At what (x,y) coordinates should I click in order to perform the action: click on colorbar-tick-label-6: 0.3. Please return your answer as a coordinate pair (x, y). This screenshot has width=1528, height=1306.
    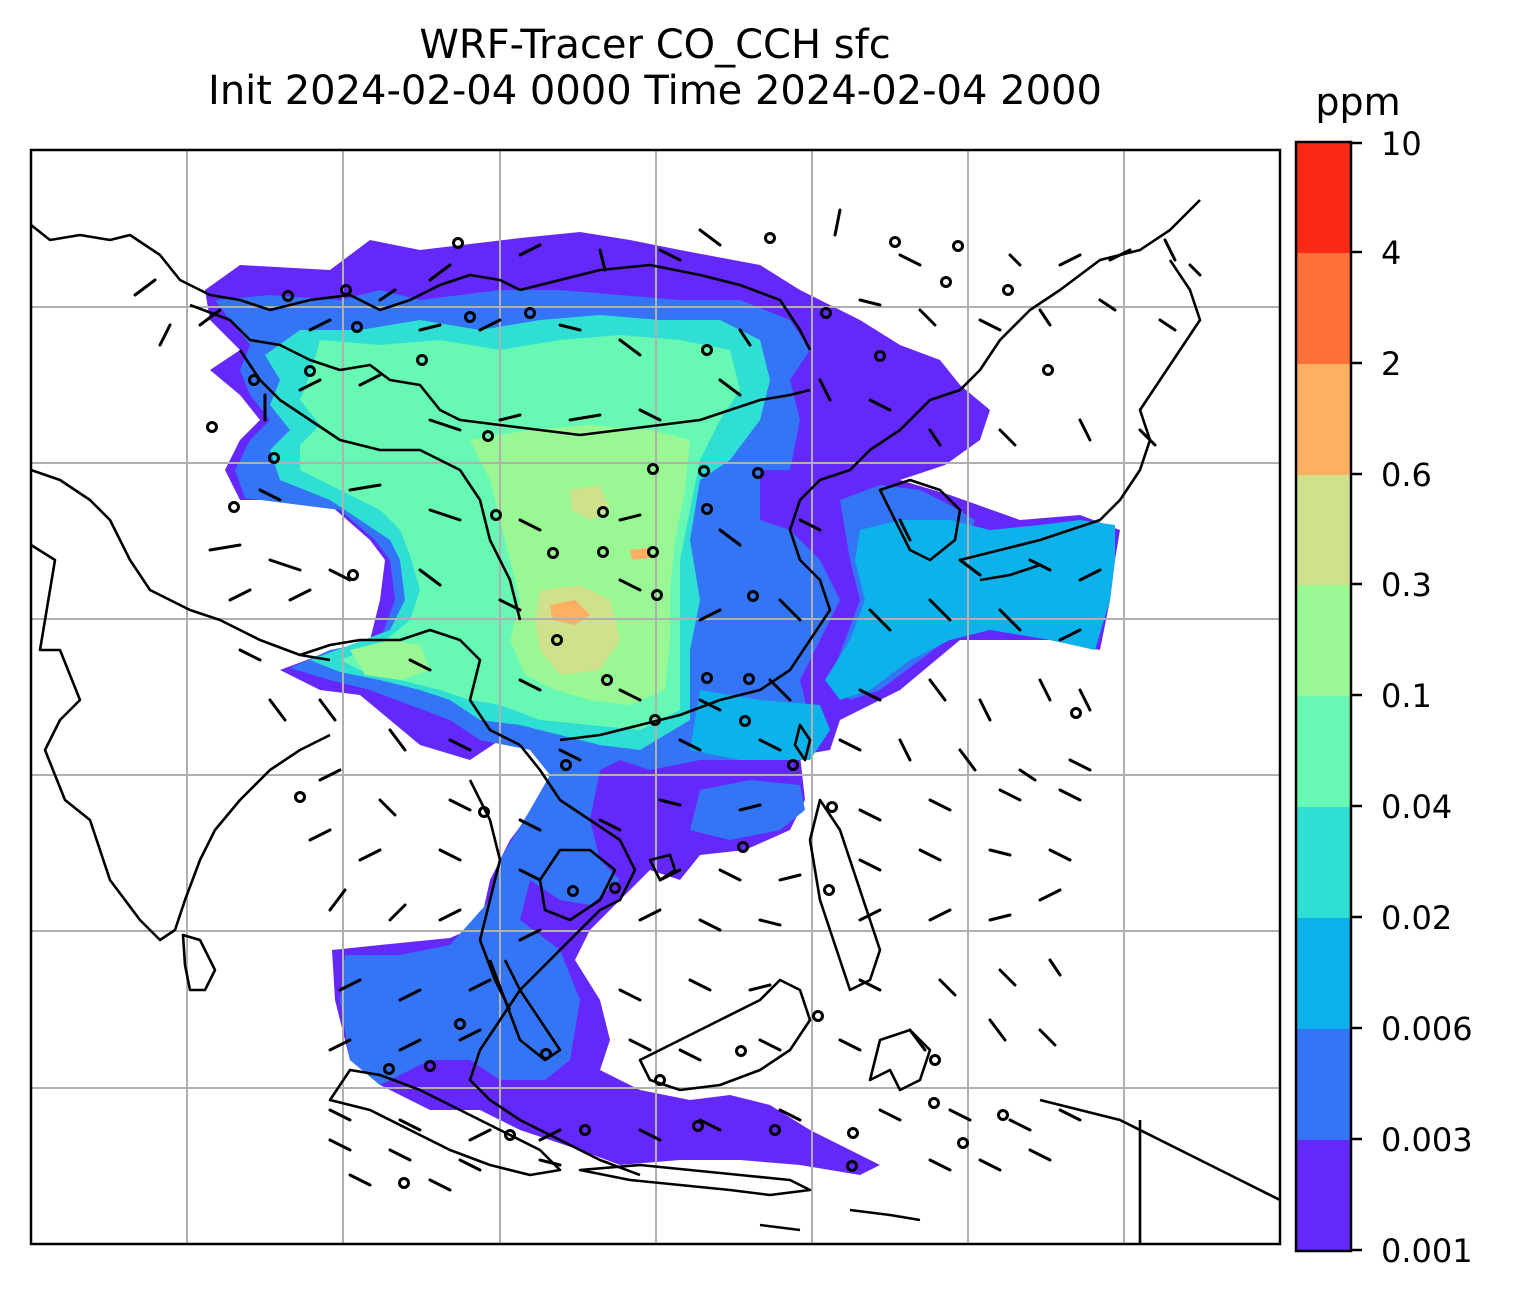
    Looking at the image, I should click on (1406, 585).